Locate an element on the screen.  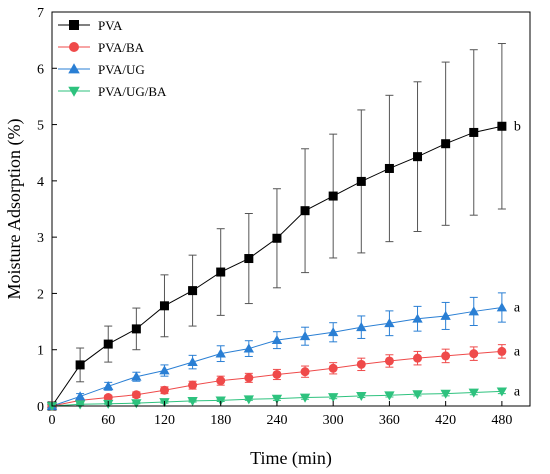
legend-entry-pva: PVA is located at coordinates (90, 25).